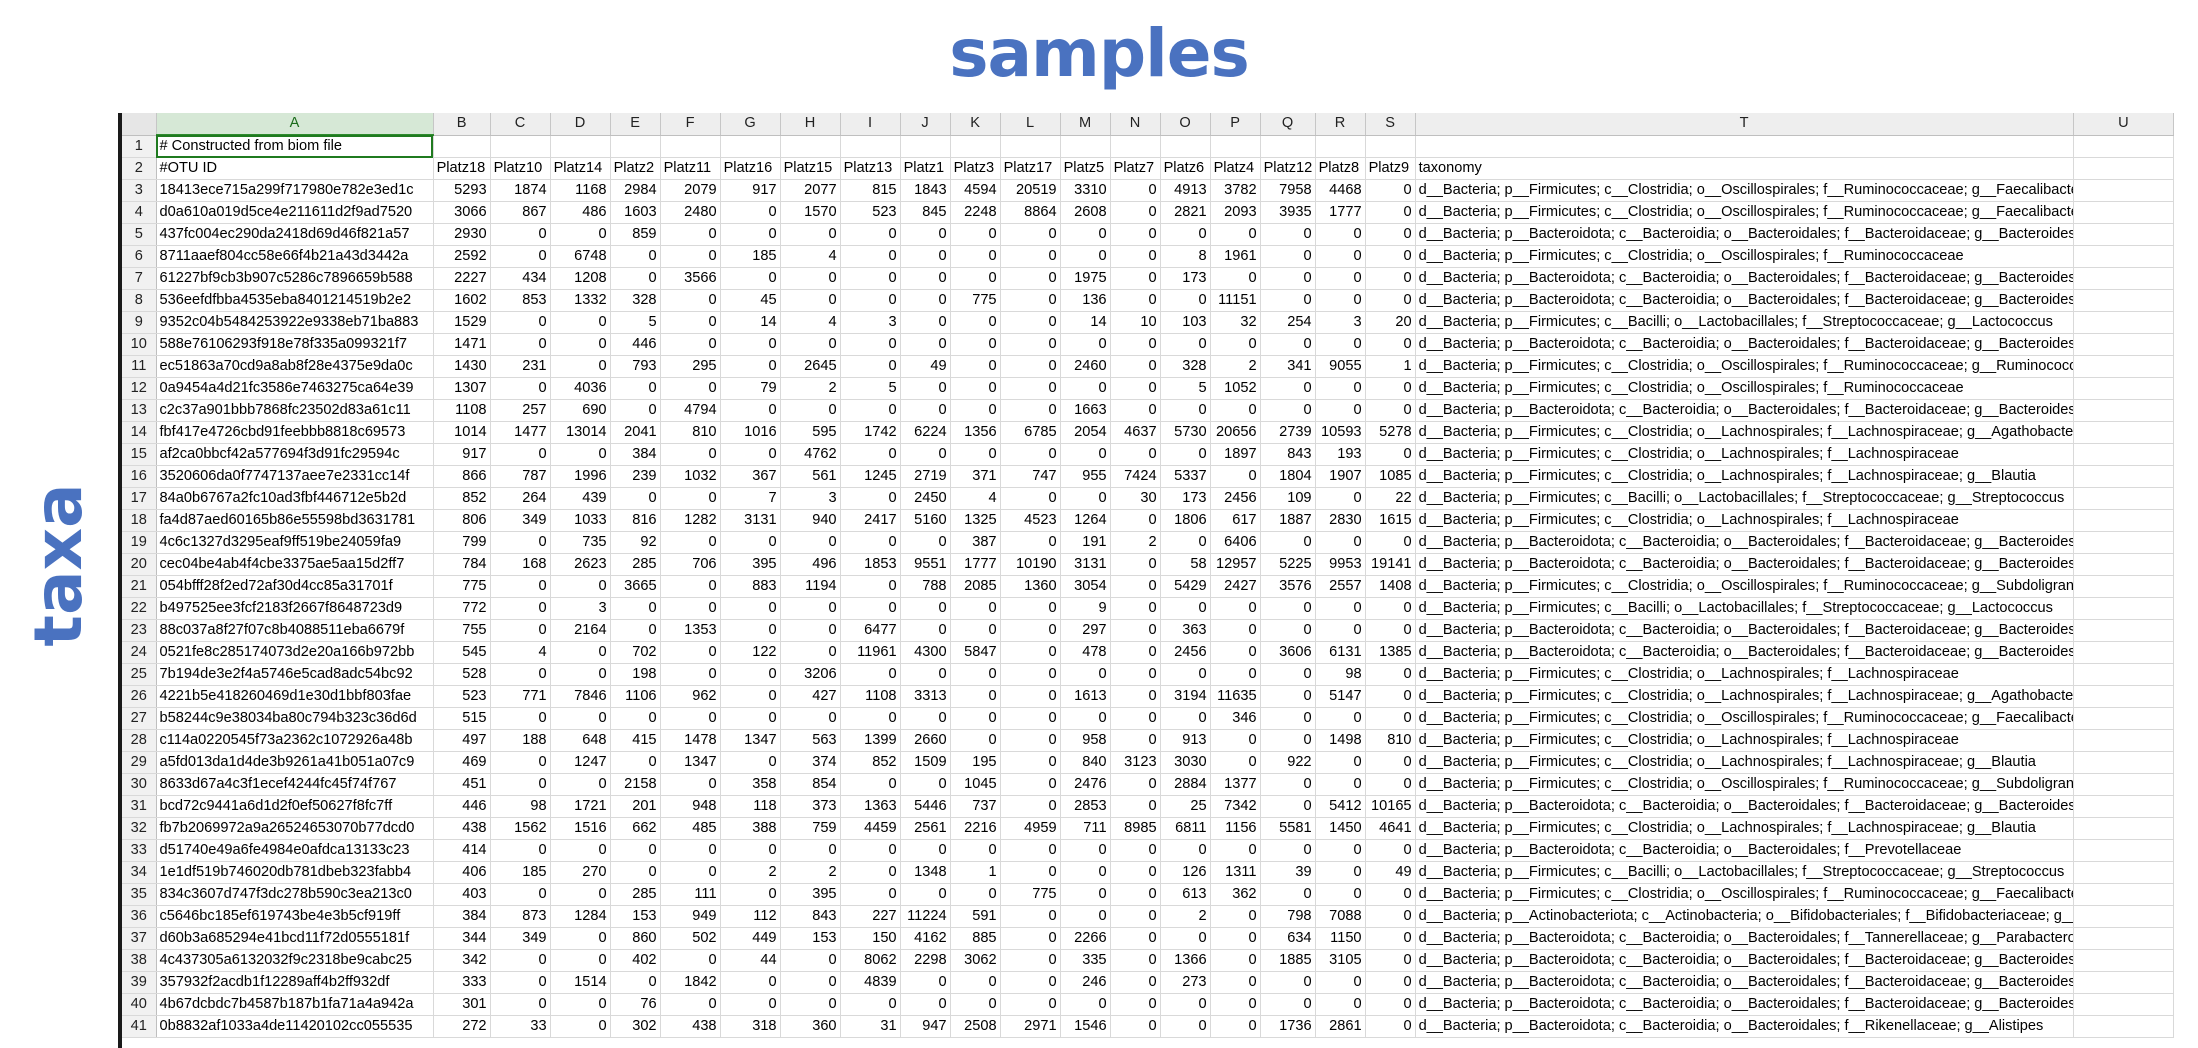  What do you see at coordinates (1390, 828) in the screenshot?
I see `count-cell: 4641` at bounding box center [1390, 828].